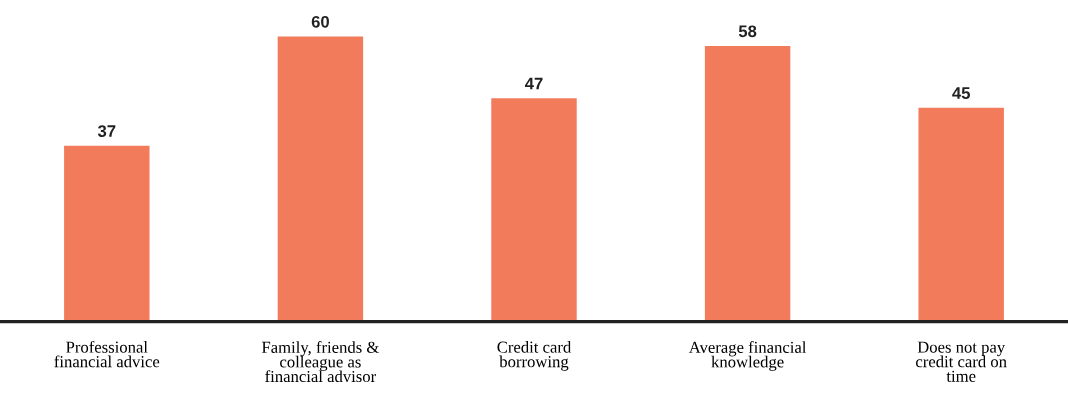 The width and height of the screenshot is (1068, 402). What do you see at coordinates (961, 93) in the screenshot?
I see `data-label: 45` at bounding box center [961, 93].